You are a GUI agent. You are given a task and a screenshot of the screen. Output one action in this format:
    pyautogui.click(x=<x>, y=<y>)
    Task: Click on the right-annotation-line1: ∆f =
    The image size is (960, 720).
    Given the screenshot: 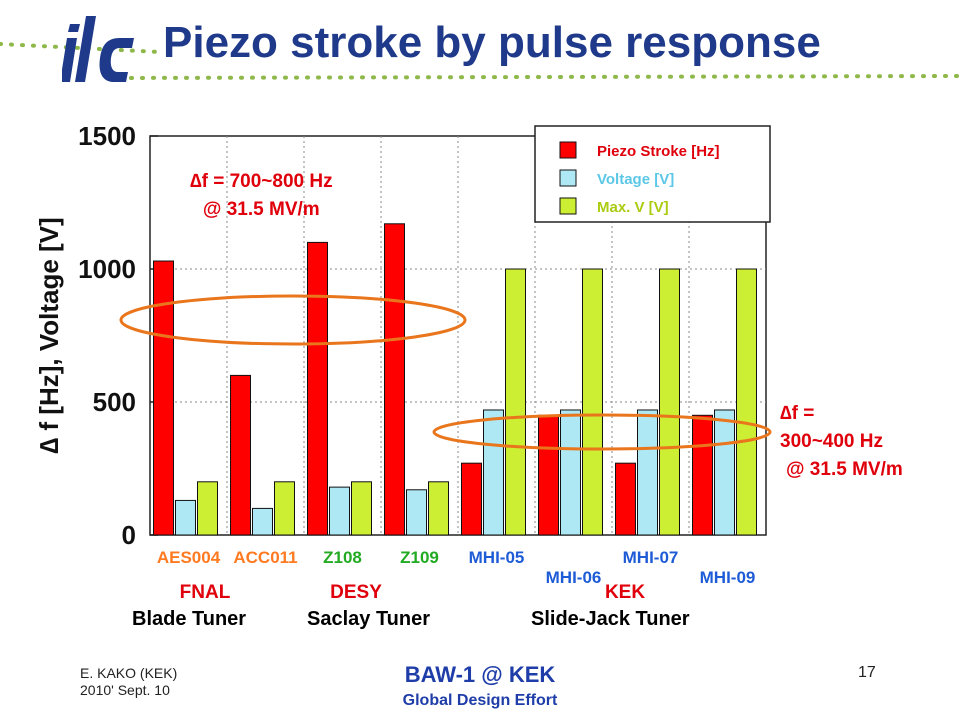 What is the action you would take?
    pyautogui.click(x=797, y=413)
    